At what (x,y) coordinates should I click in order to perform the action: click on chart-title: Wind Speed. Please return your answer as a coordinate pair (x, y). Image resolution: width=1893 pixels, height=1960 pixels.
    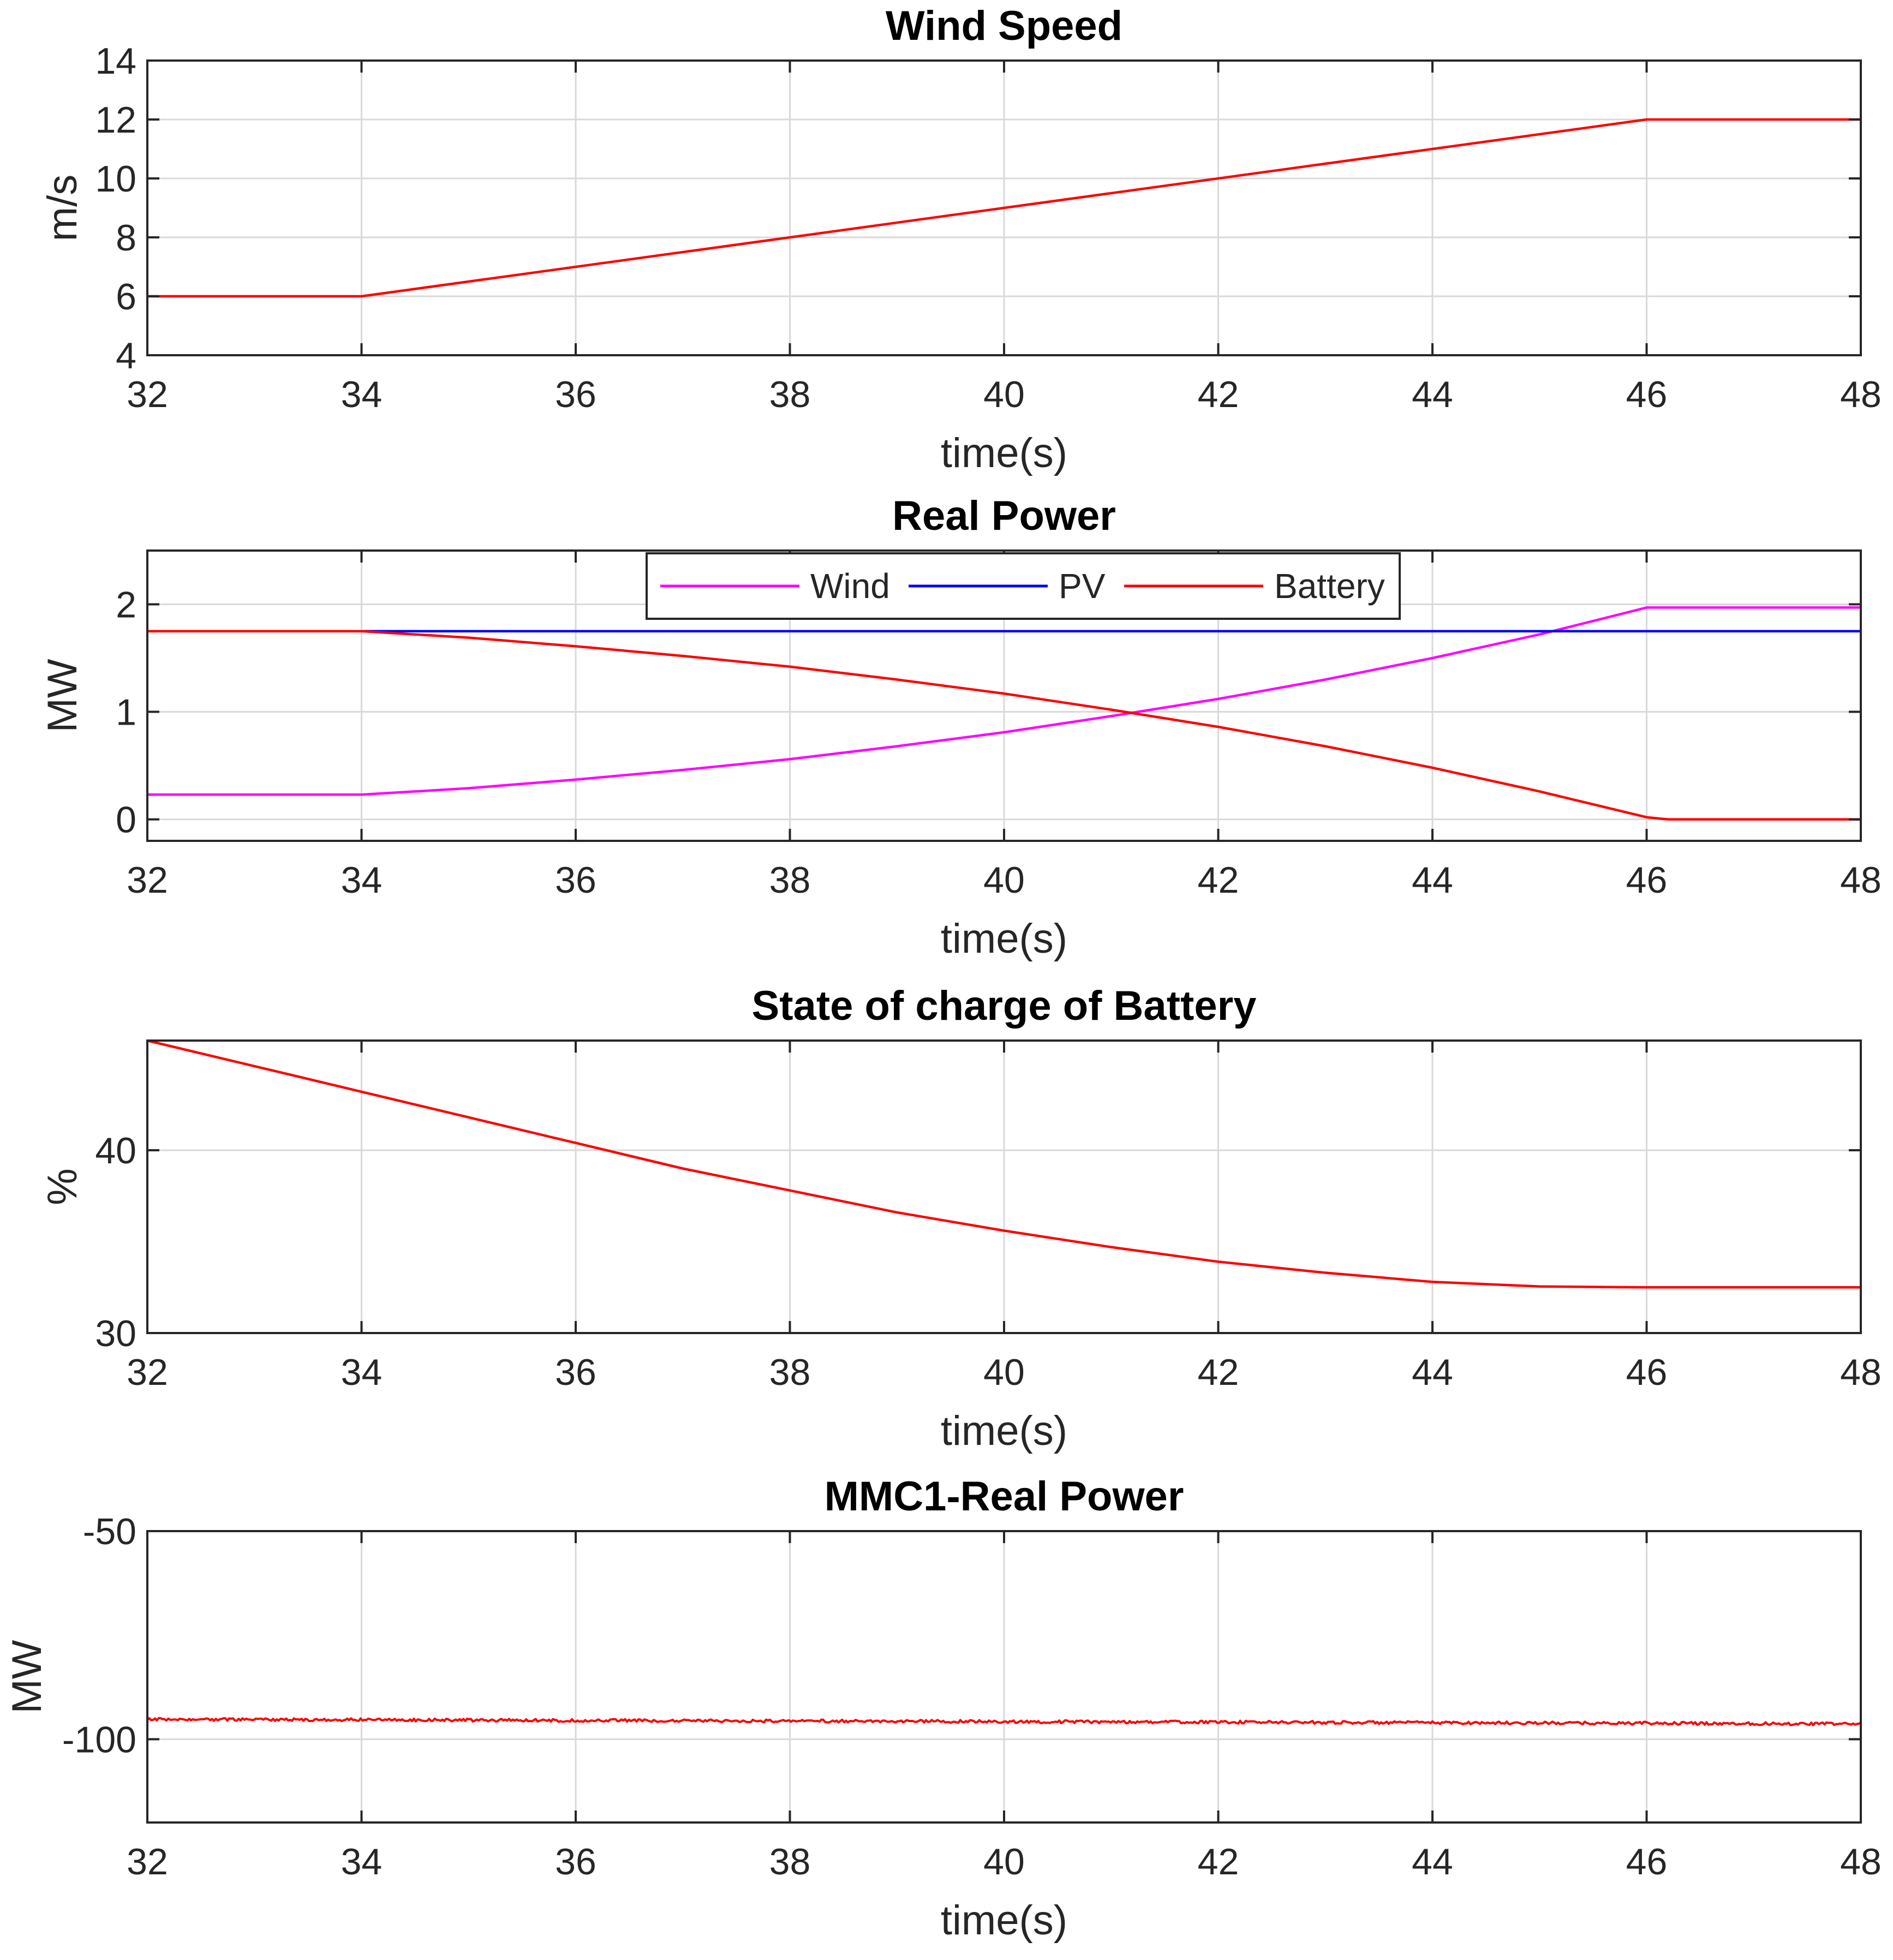
    Looking at the image, I should click on (1004, 26).